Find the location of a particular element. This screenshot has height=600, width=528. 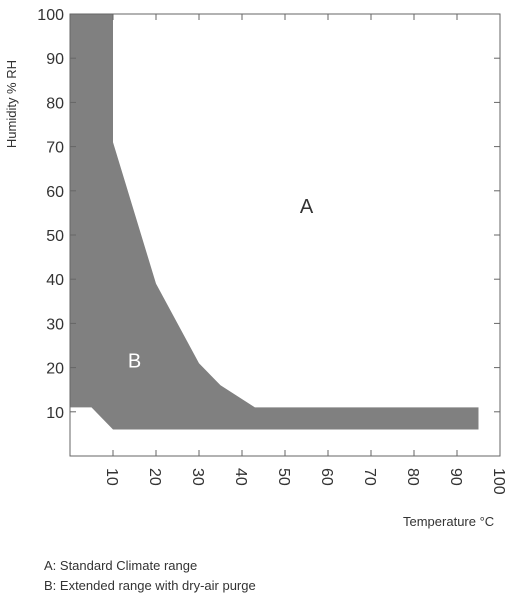

y-tick-label: 20 is located at coordinates (55, 369).